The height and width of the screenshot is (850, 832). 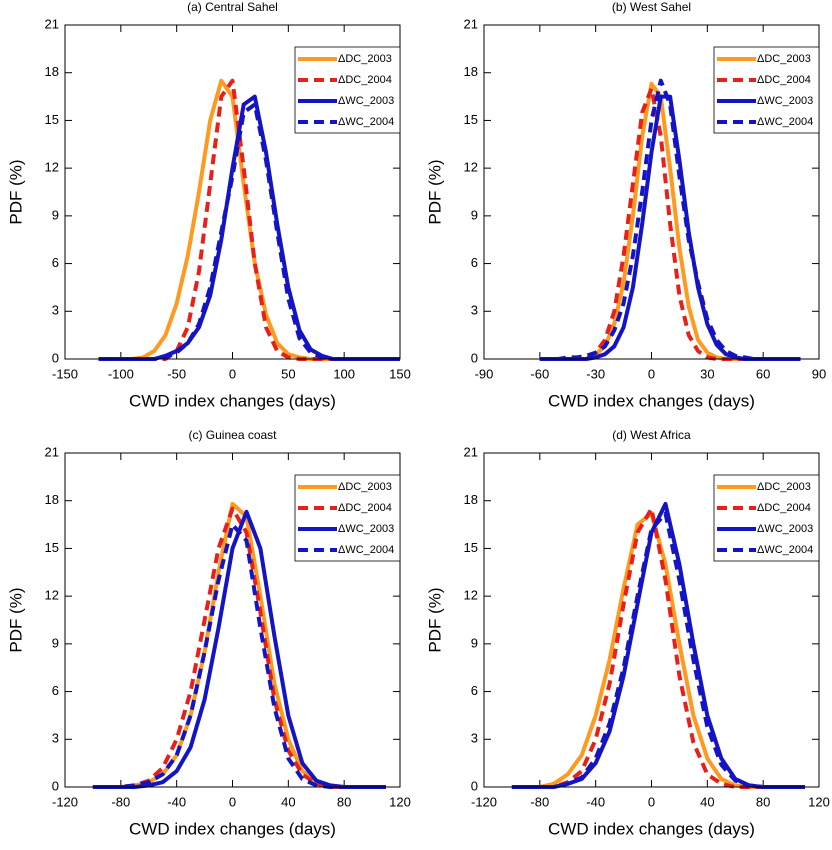 I want to click on x-tick-label: 80, so click(x=763, y=801).